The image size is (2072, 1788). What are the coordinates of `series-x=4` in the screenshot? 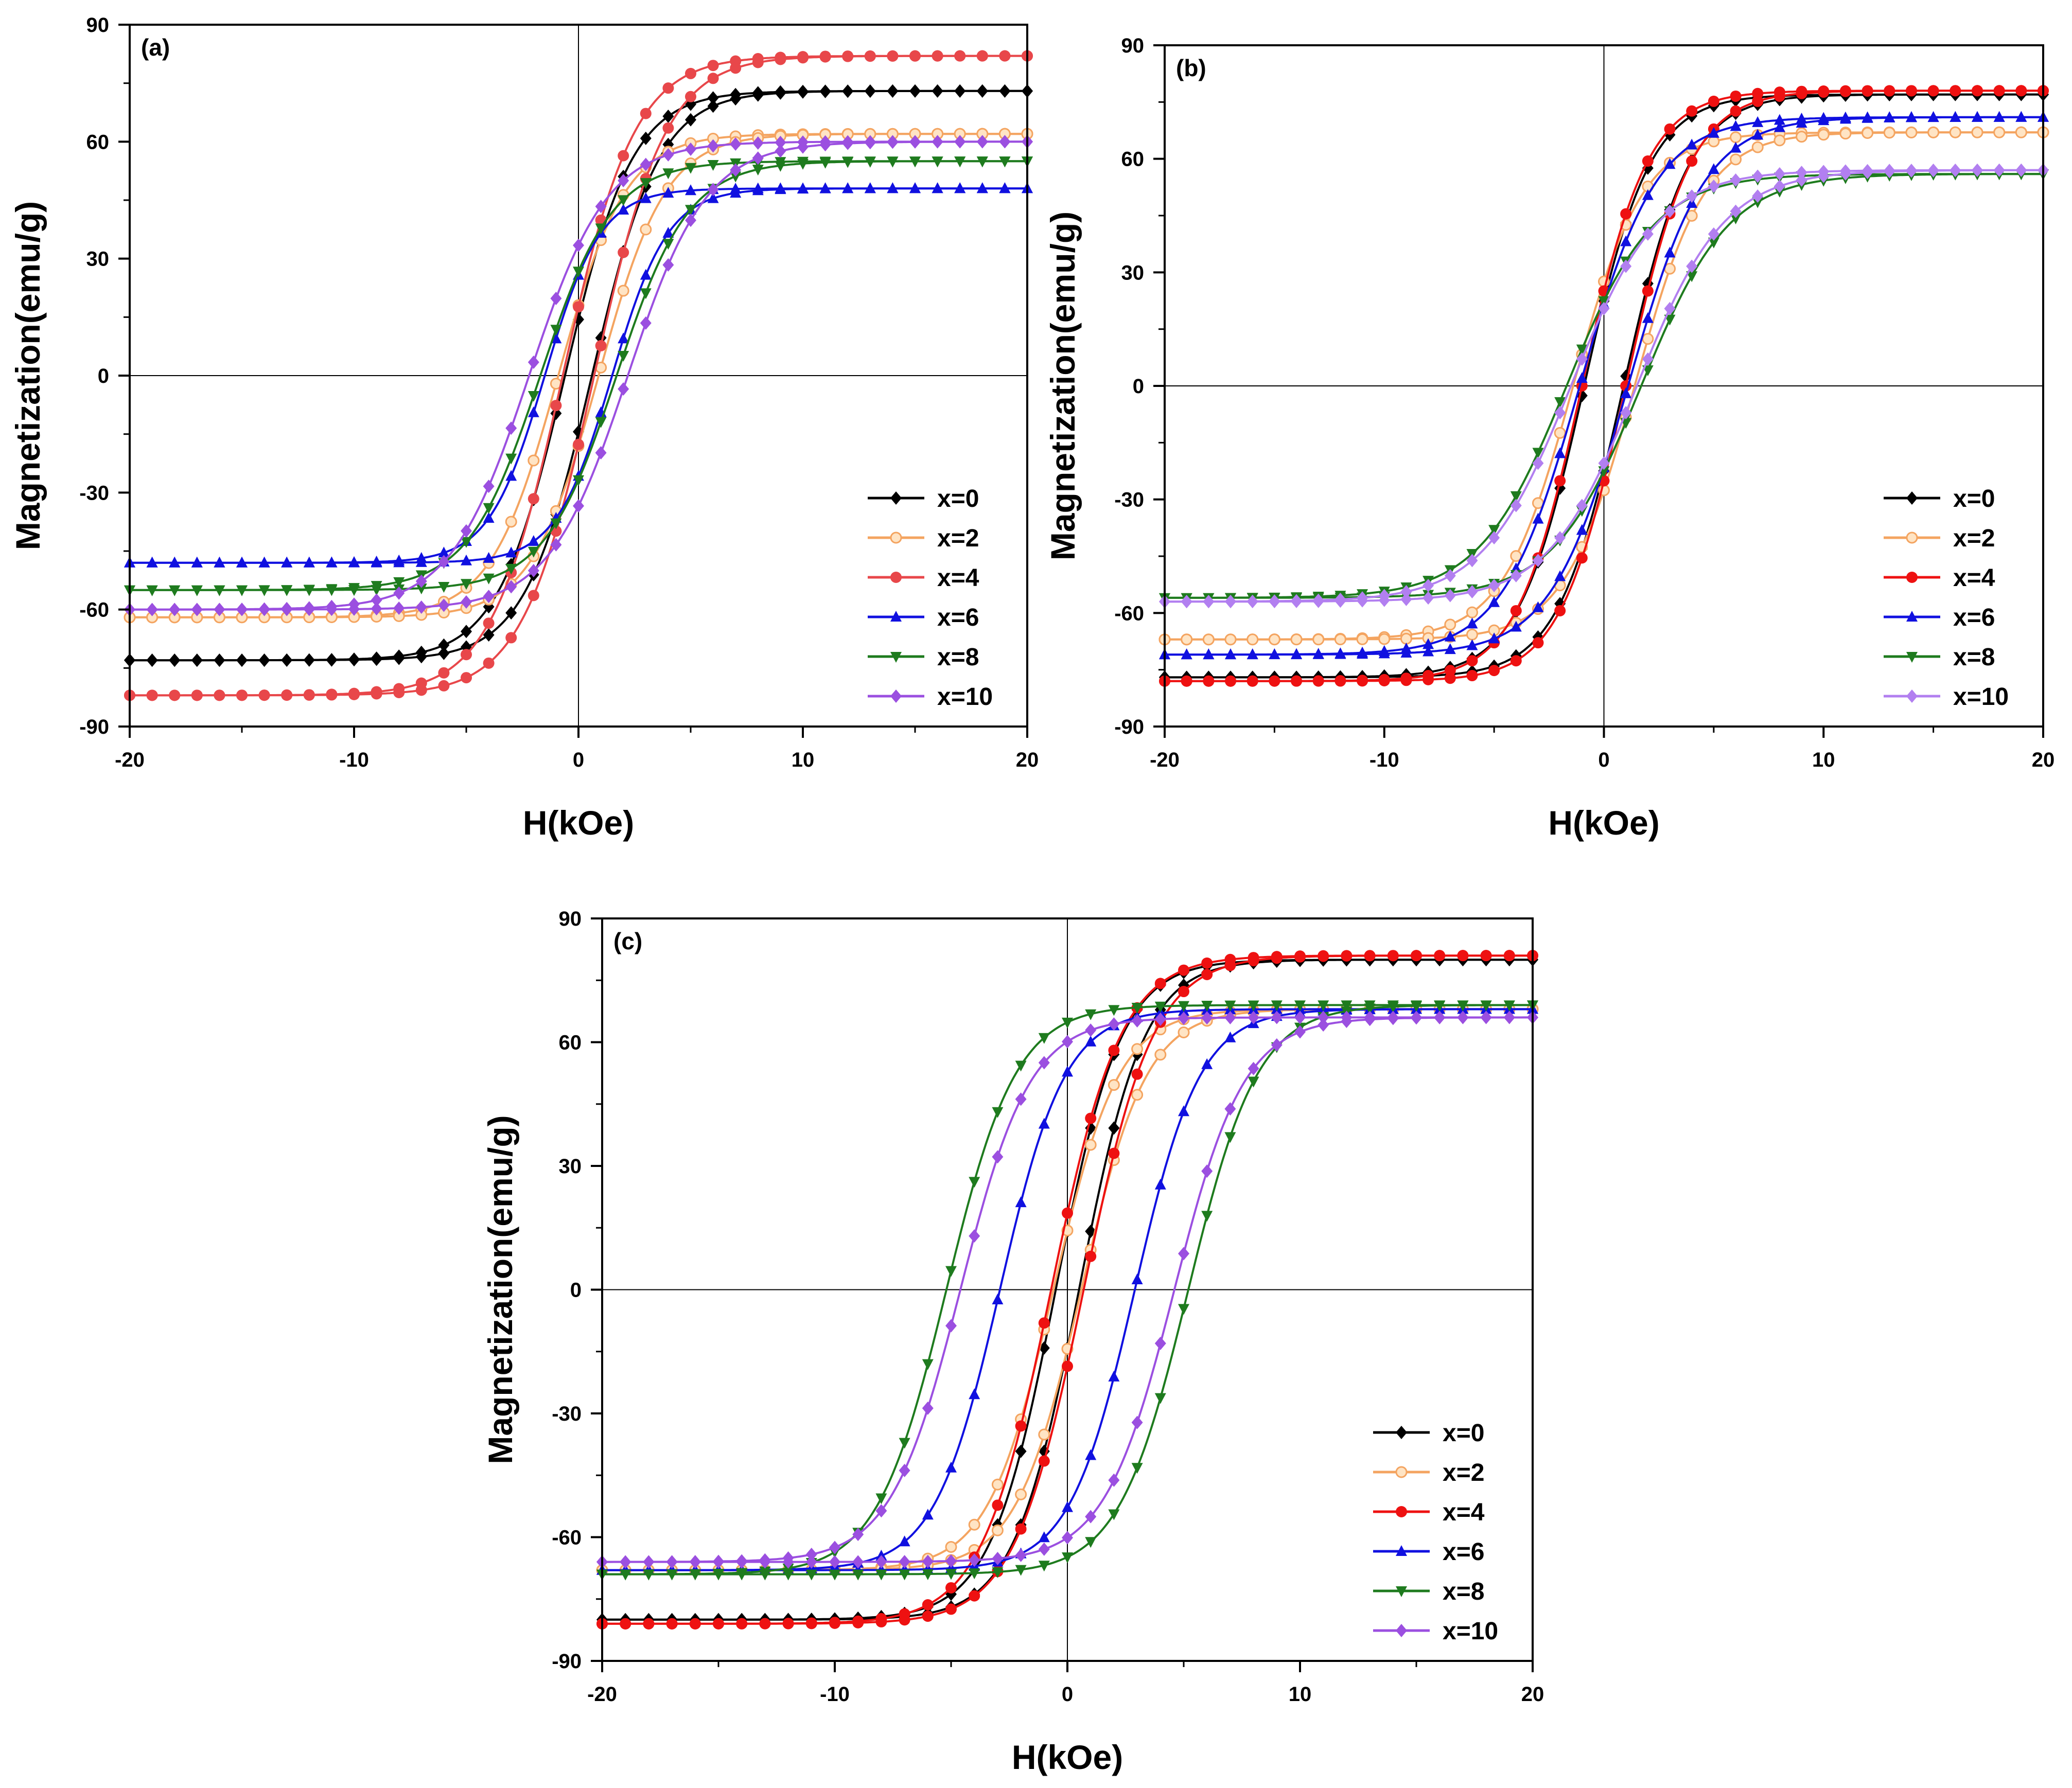 It's located at (1604, 386).